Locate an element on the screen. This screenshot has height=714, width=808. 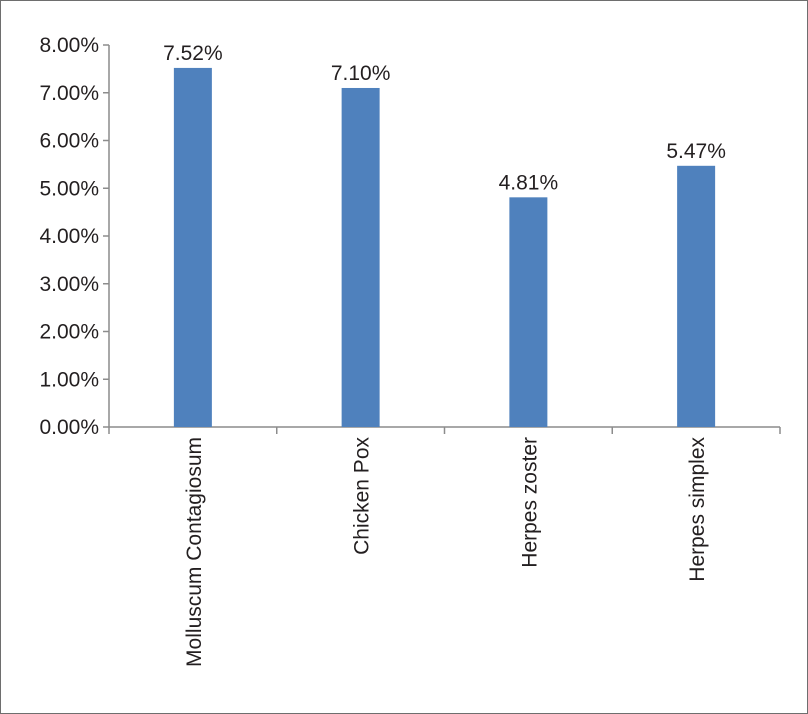
data-label: 7.52% is located at coordinates (193, 53).